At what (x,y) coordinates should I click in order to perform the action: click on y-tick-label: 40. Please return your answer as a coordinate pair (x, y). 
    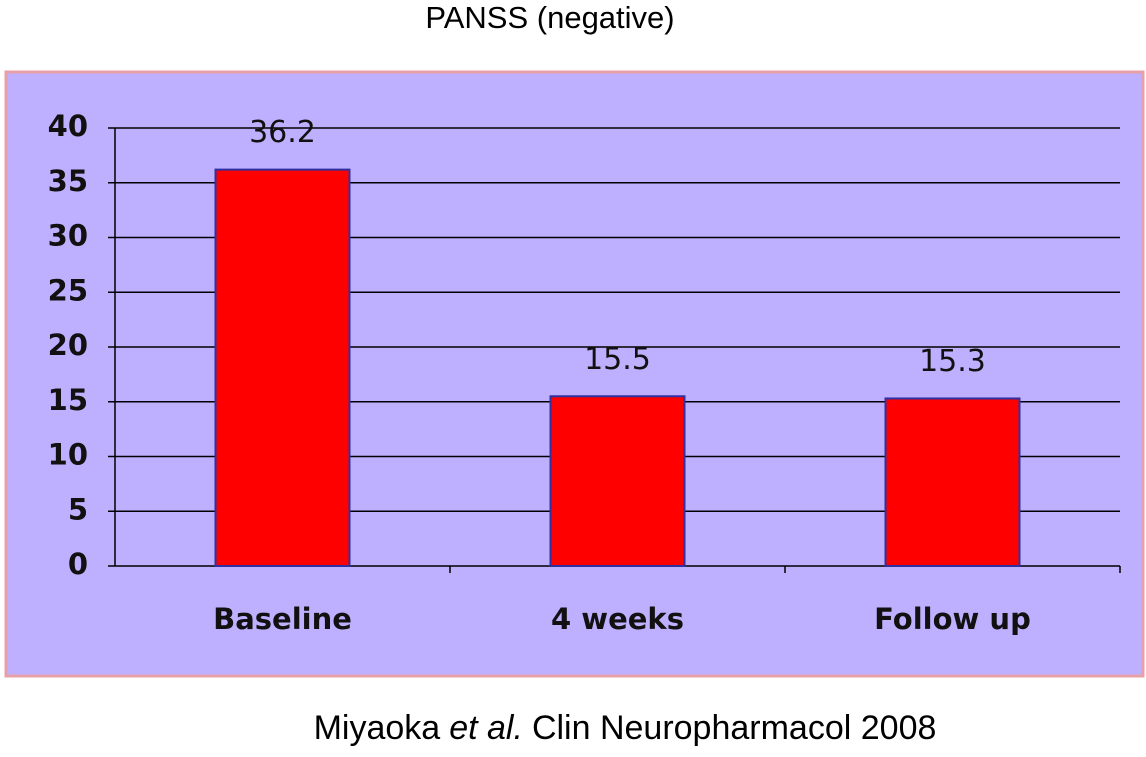
    Looking at the image, I should click on (68, 126).